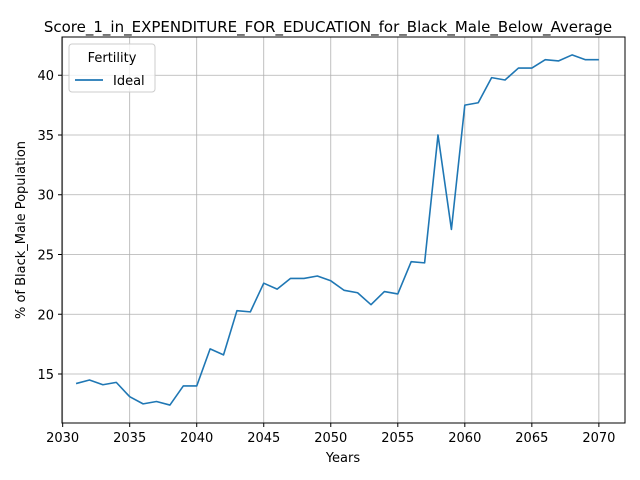 Image resolution: width=640 pixels, height=480 pixels. Describe the element at coordinates (45, 375) in the screenshot. I see `y-tick-label: 15` at that location.